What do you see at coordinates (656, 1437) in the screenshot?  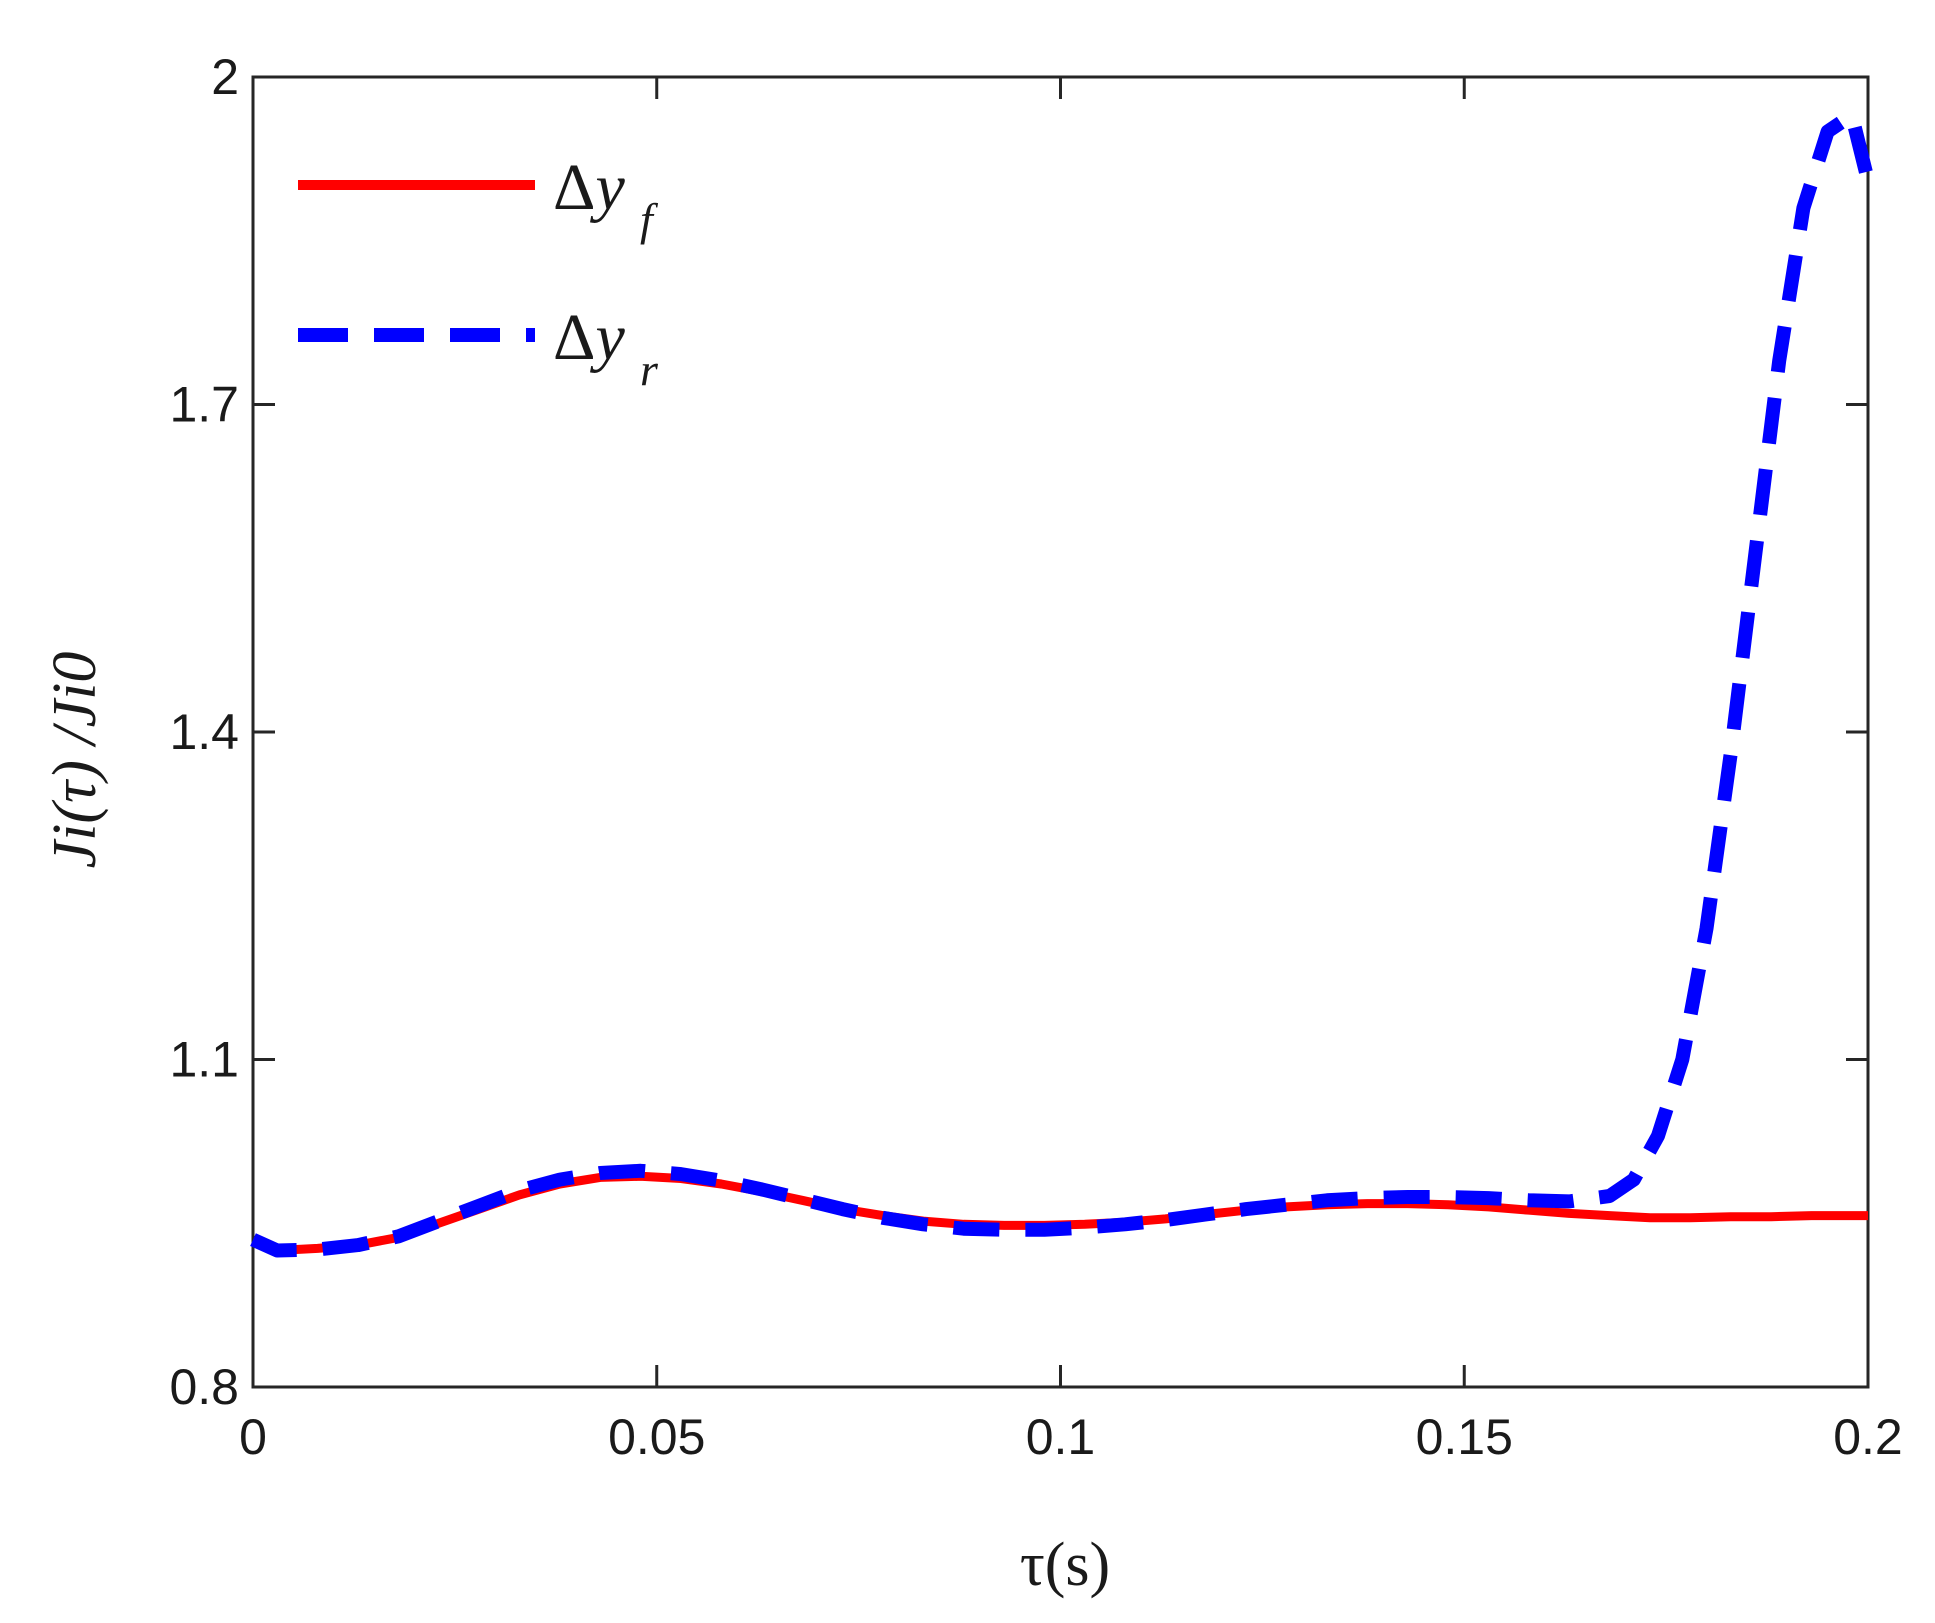 I see `x-tick-label: 0.05` at bounding box center [656, 1437].